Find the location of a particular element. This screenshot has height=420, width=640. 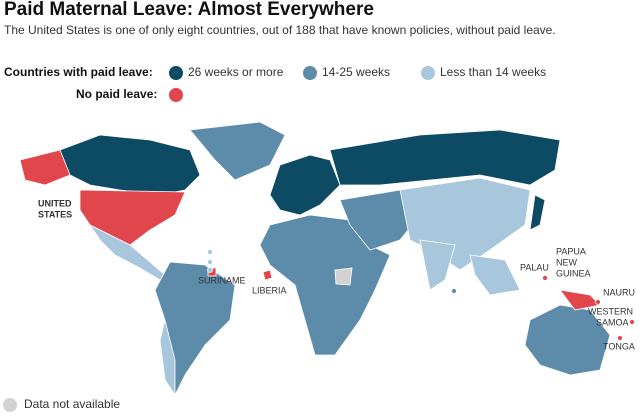

australia is located at coordinates (567, 340).